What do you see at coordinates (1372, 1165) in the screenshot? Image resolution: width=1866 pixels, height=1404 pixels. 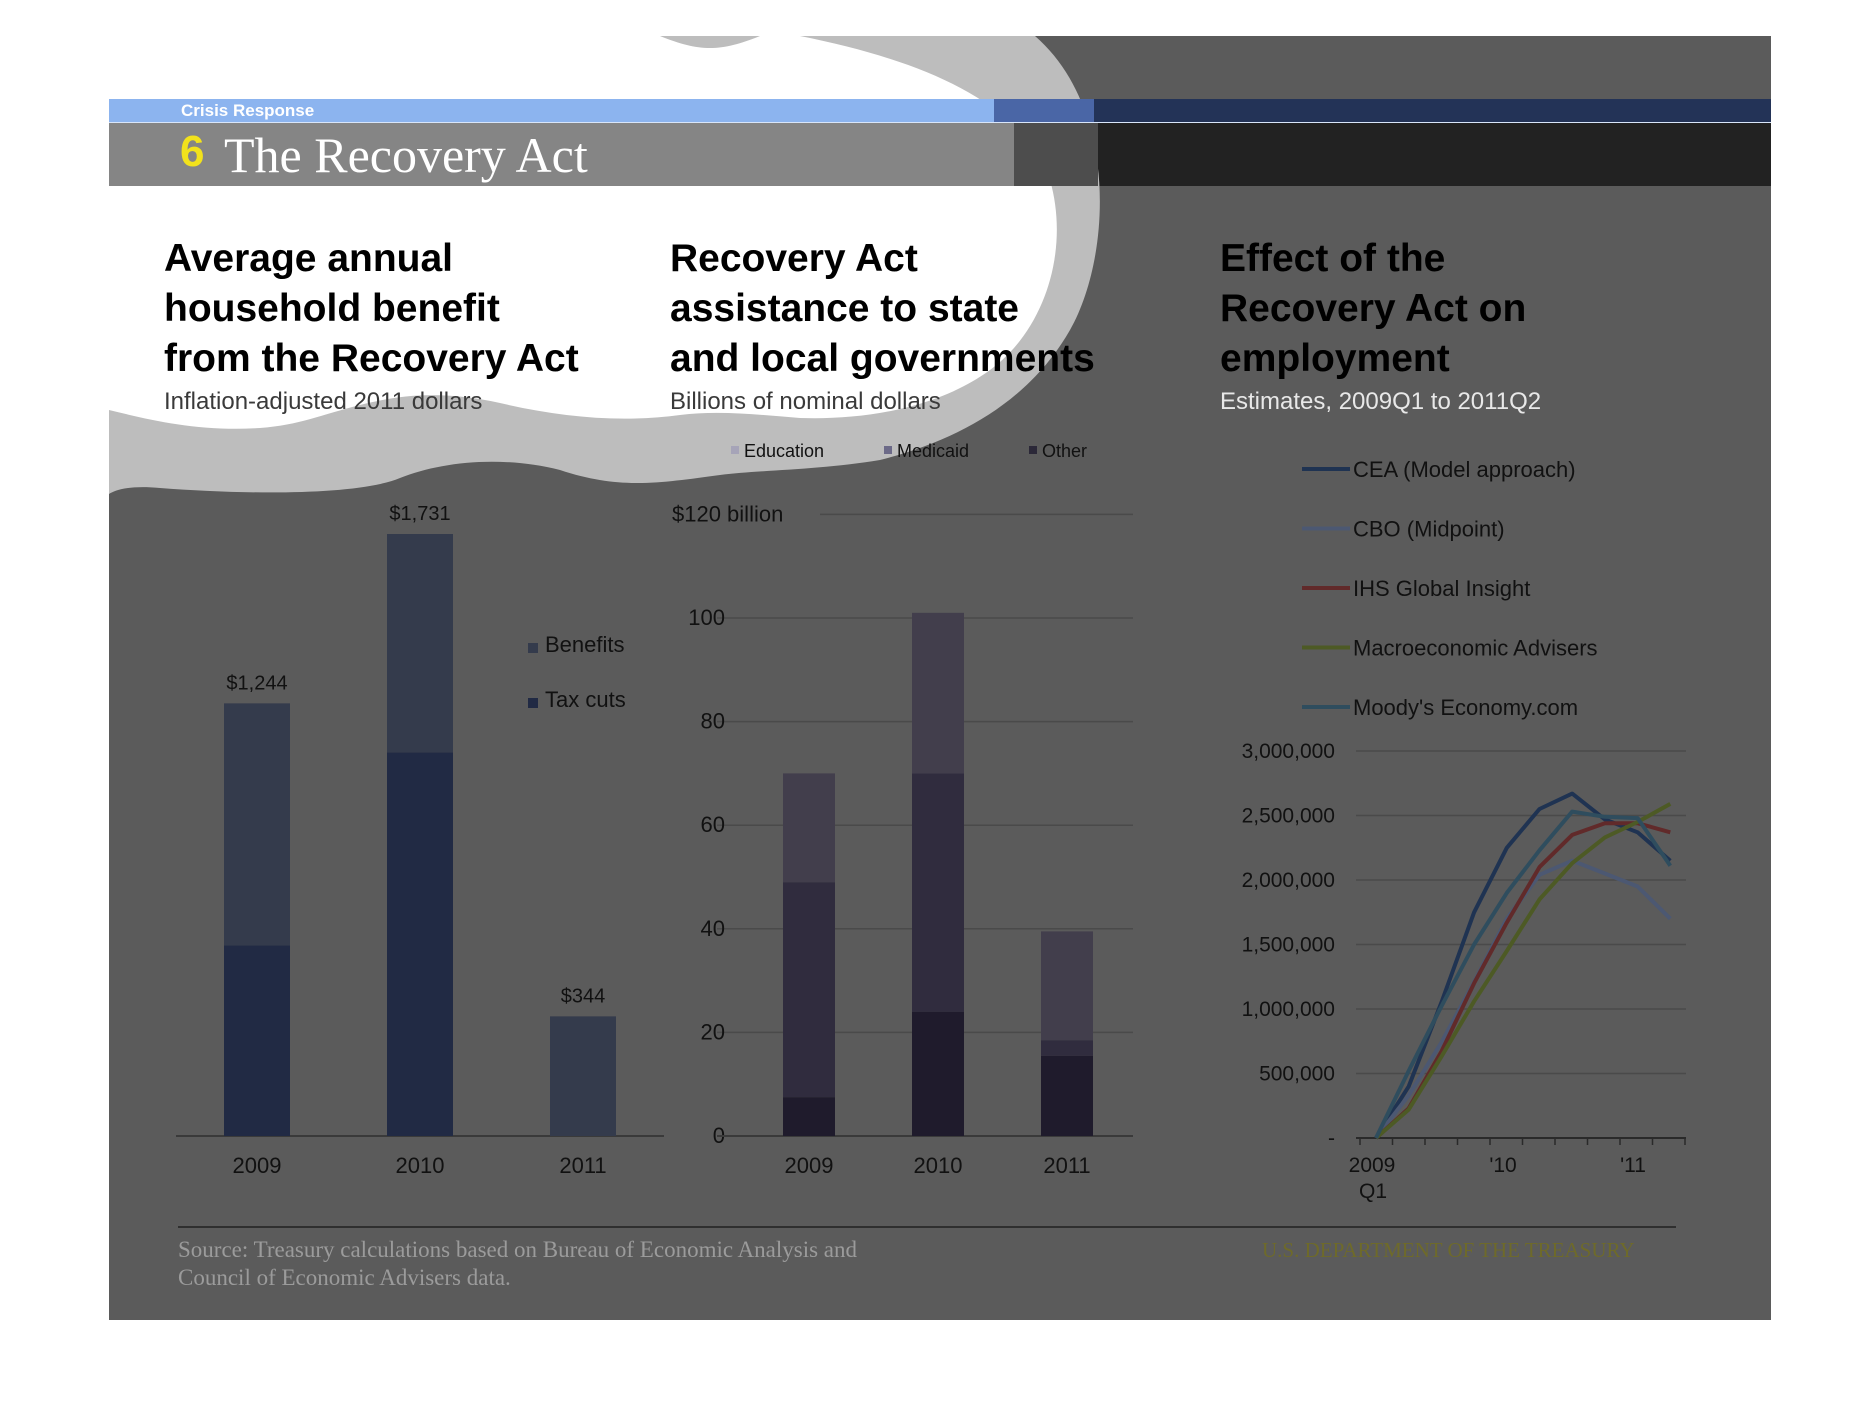 I see `employment-x-tick-2009: 2009` at bounding box center [1372, 1165].